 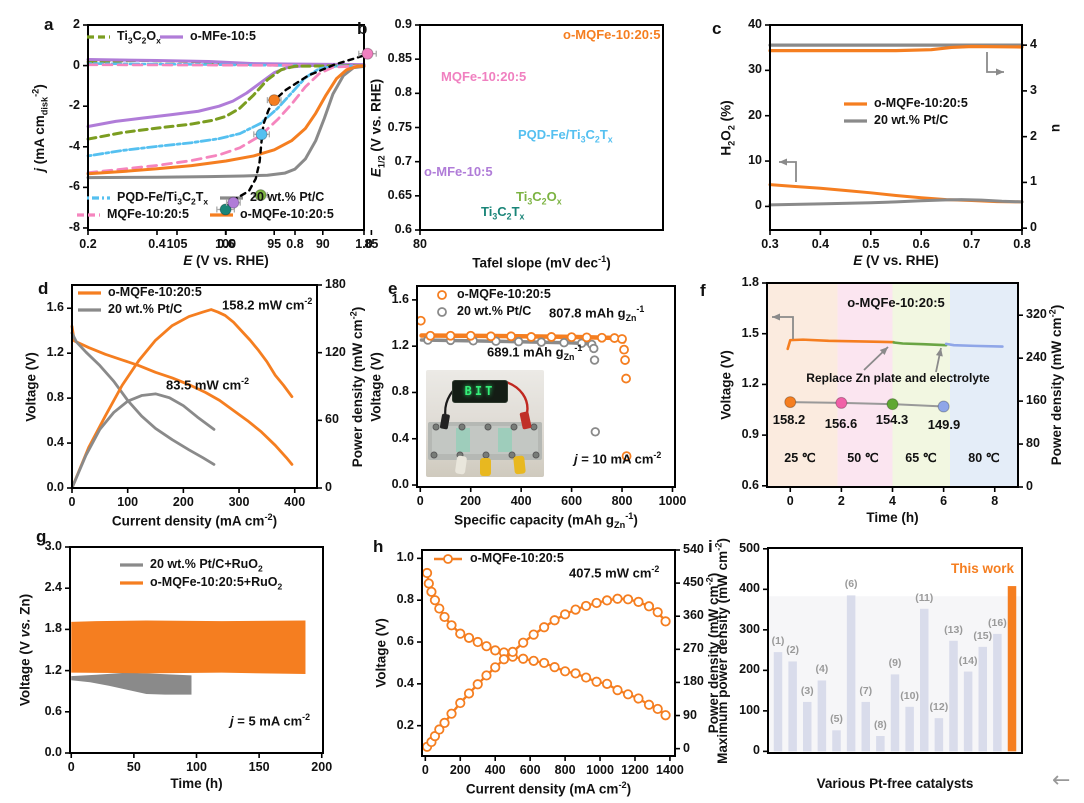 I want to click on bar-label: (12), so click(x=939, y=707).